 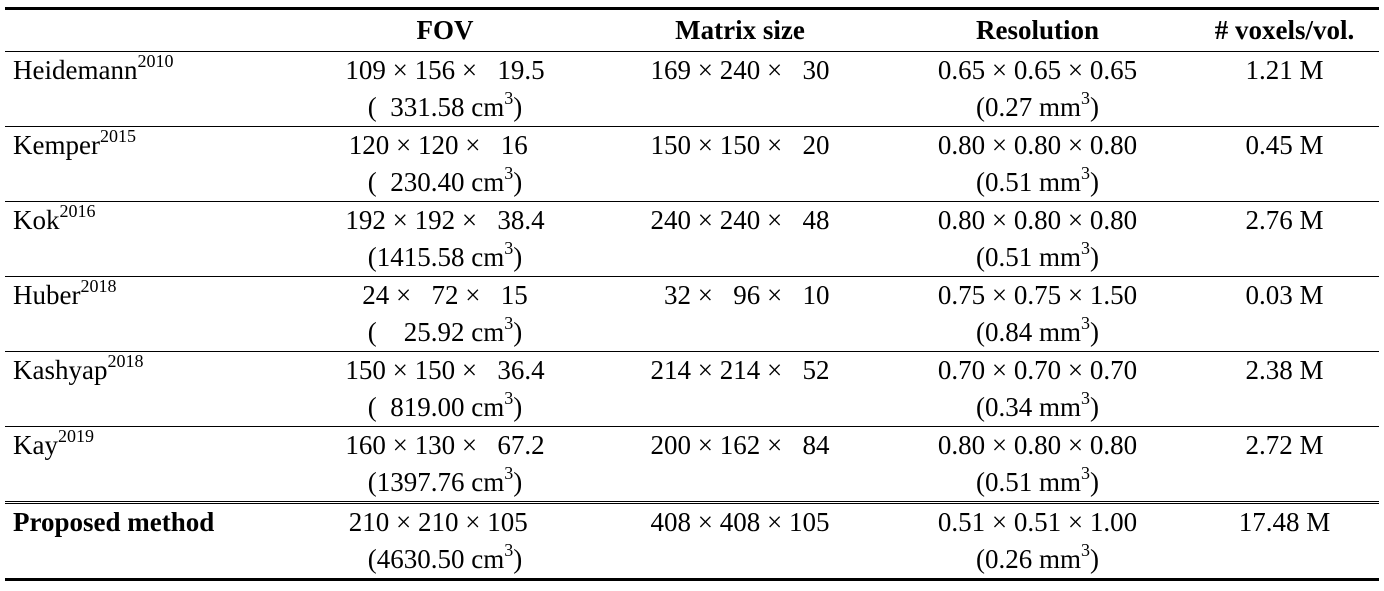 What do you see at coordinates (445, 105) in the screenshot?
I see `fov-volume: ( 331.58 cm3)` at bounding box center [445, 105].